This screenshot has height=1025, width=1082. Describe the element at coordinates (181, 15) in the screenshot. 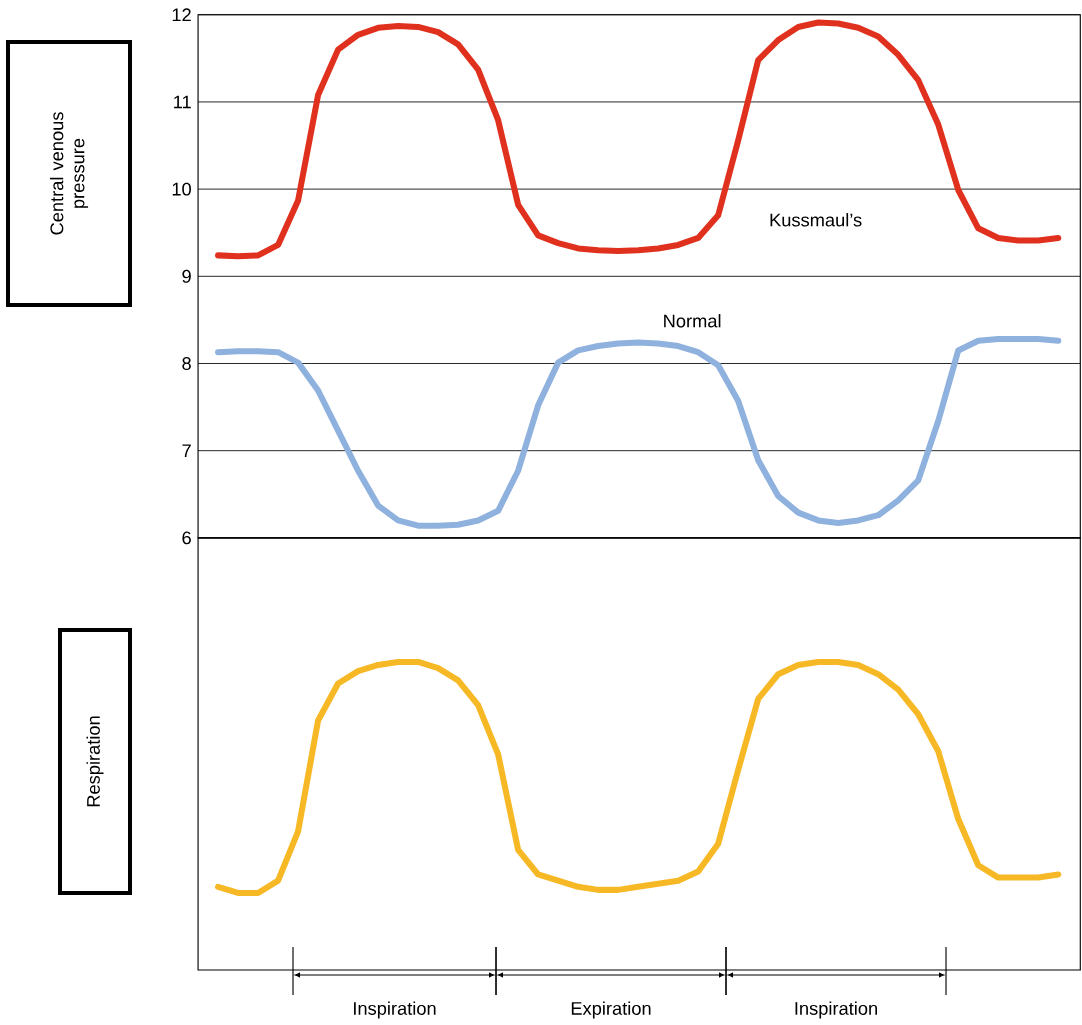

I see `y-tick-label: 12` at that location.